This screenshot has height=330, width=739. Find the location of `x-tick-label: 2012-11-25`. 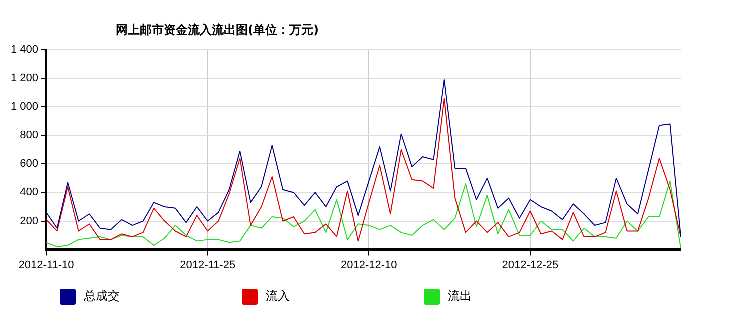

x-tick-label: 2012-11-25 is located at coordinates (208, 265).